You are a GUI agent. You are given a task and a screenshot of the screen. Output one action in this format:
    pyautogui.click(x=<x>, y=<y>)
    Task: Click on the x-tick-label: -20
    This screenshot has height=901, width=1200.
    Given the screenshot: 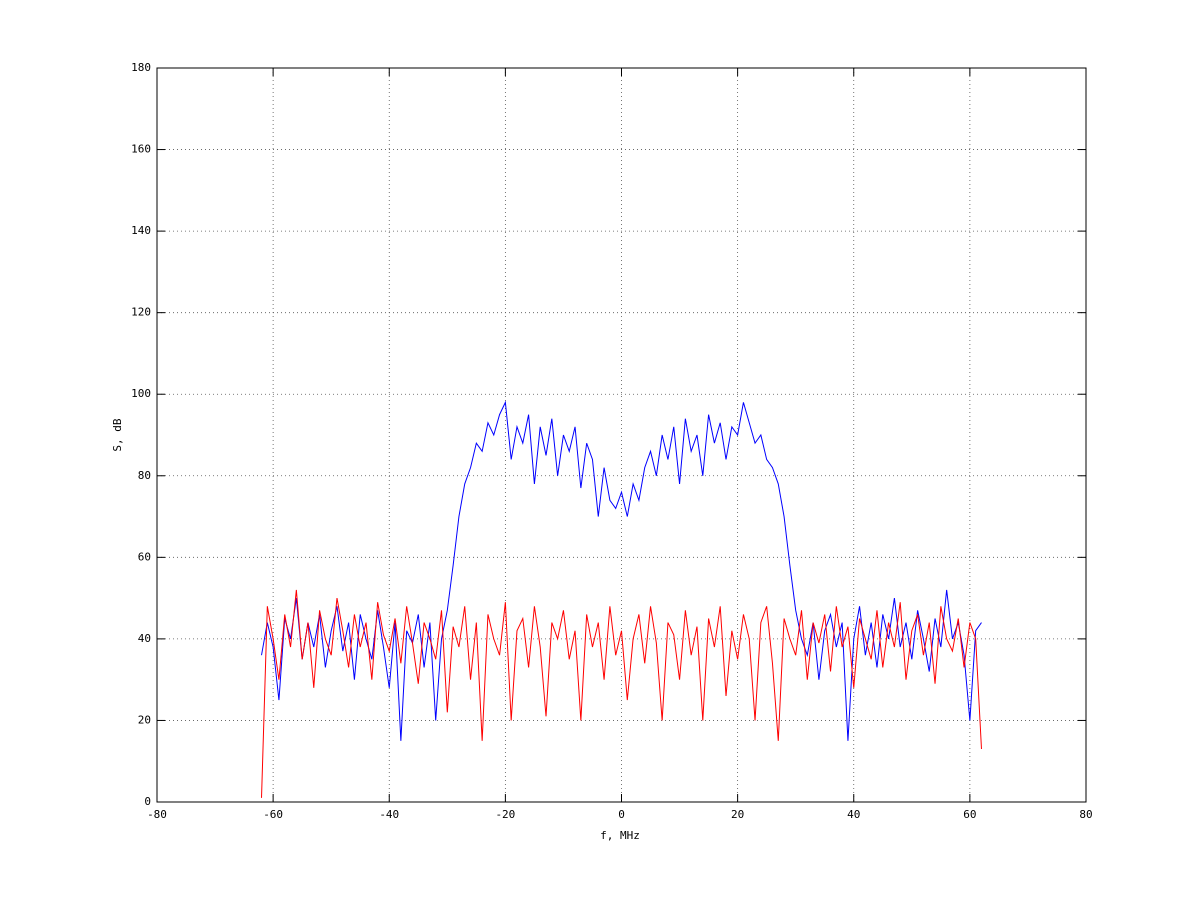 What is the action you would take?
    pyautogui.click(x=505, y=814)
    